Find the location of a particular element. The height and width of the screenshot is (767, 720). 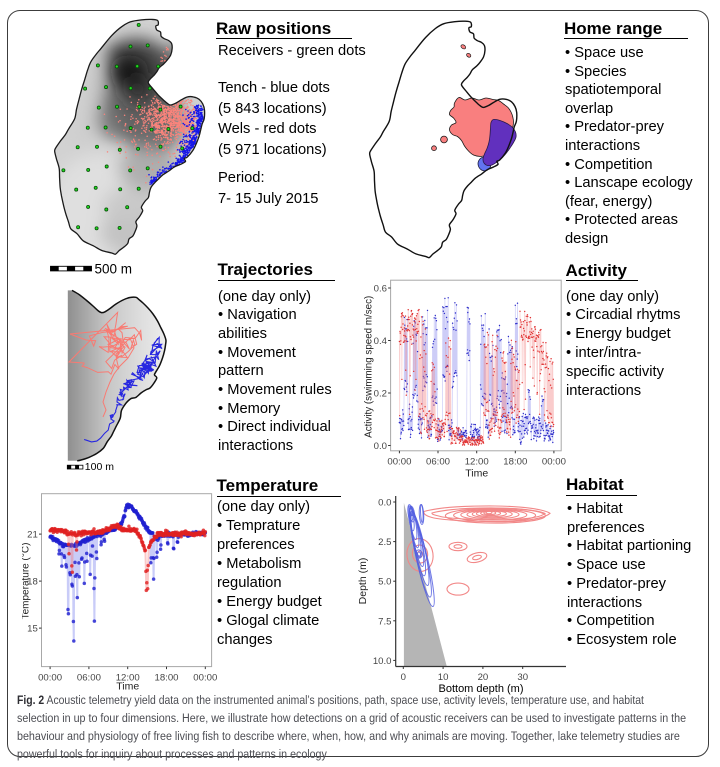

svg-text: 7.5 is located at coordinates (384, 621).